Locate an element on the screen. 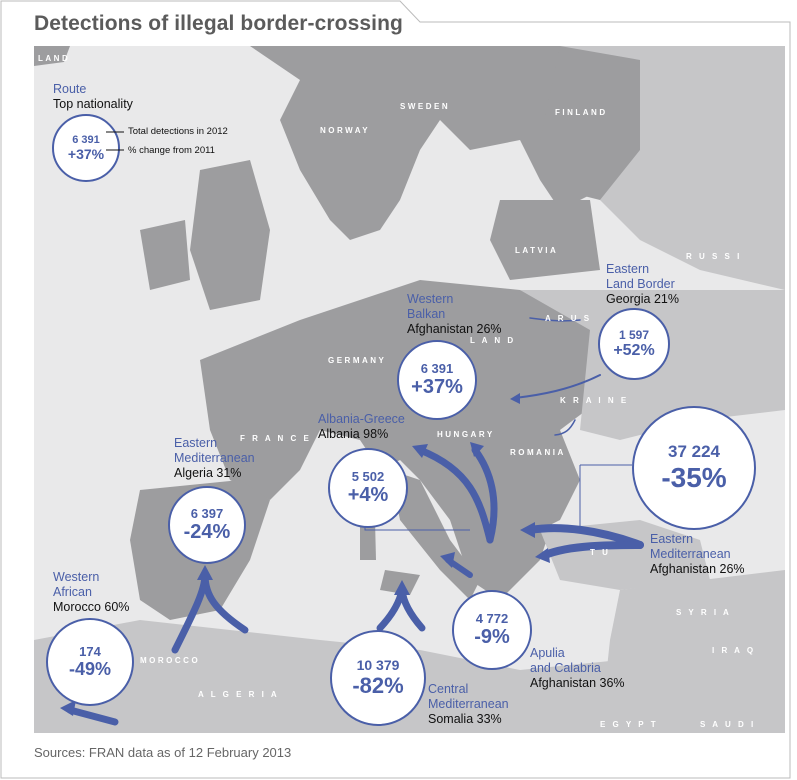 This screenshot has height=780, width=797. country-label-syria: S Y R I A is located at coordinates (704, 612).